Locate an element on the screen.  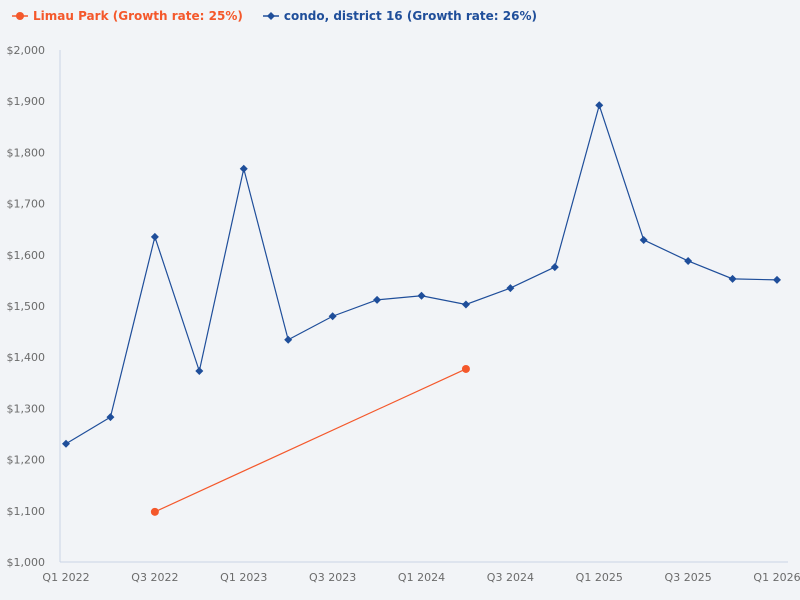
x-tick-label: Q3 2024 is located at coordinates (510, 577).